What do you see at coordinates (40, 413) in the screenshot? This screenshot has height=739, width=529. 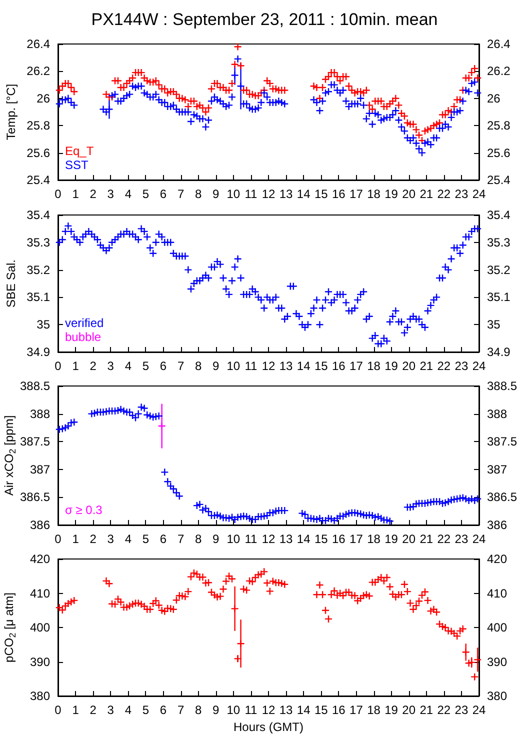 I see `y-tick-label: 388` at bounding box center [40, 413].